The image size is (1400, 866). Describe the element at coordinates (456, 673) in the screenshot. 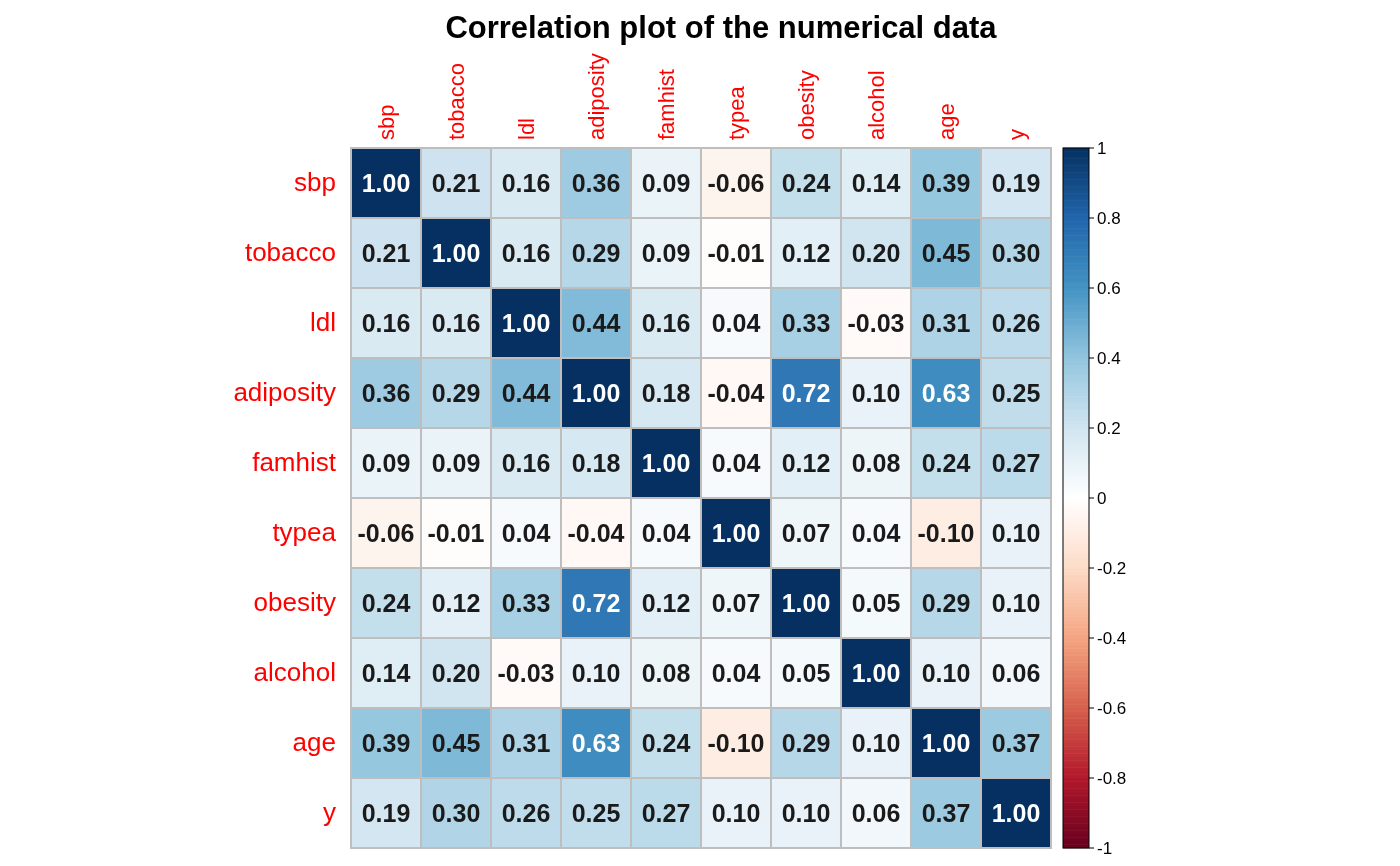

I see `data-label: 0.20` at that location.